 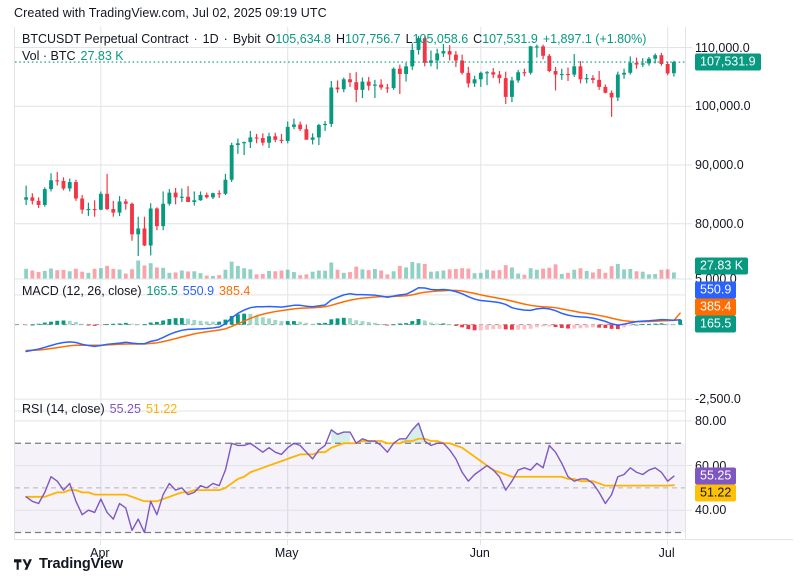 What do you see at coordinates (711, 510) in the screenshot?
I see `rsi-axis-label-40: 40.00` at bounding box center [711, 510].